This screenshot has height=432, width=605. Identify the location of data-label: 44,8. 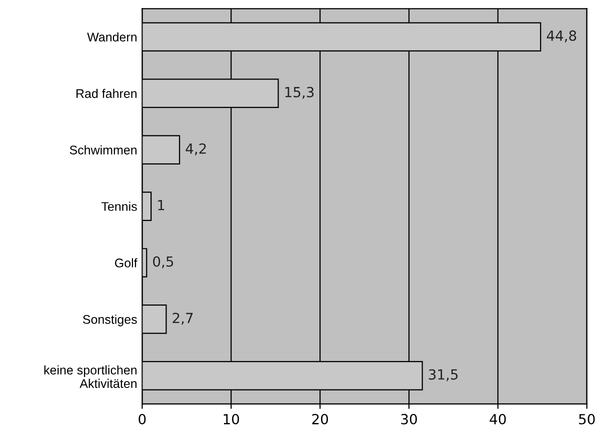
(561, 36).